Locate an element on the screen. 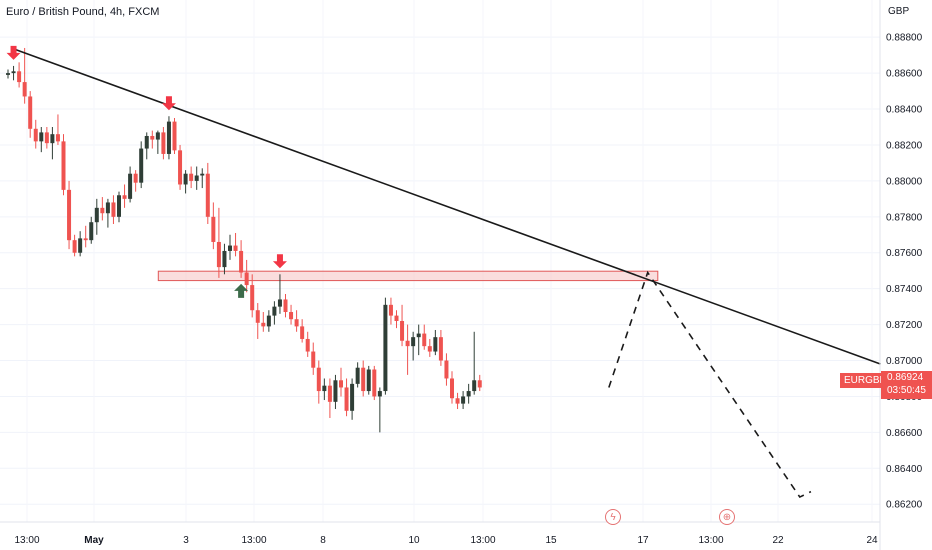 This screenshot has height=550, width=932. projection-path is located at coordinates (710, 384).